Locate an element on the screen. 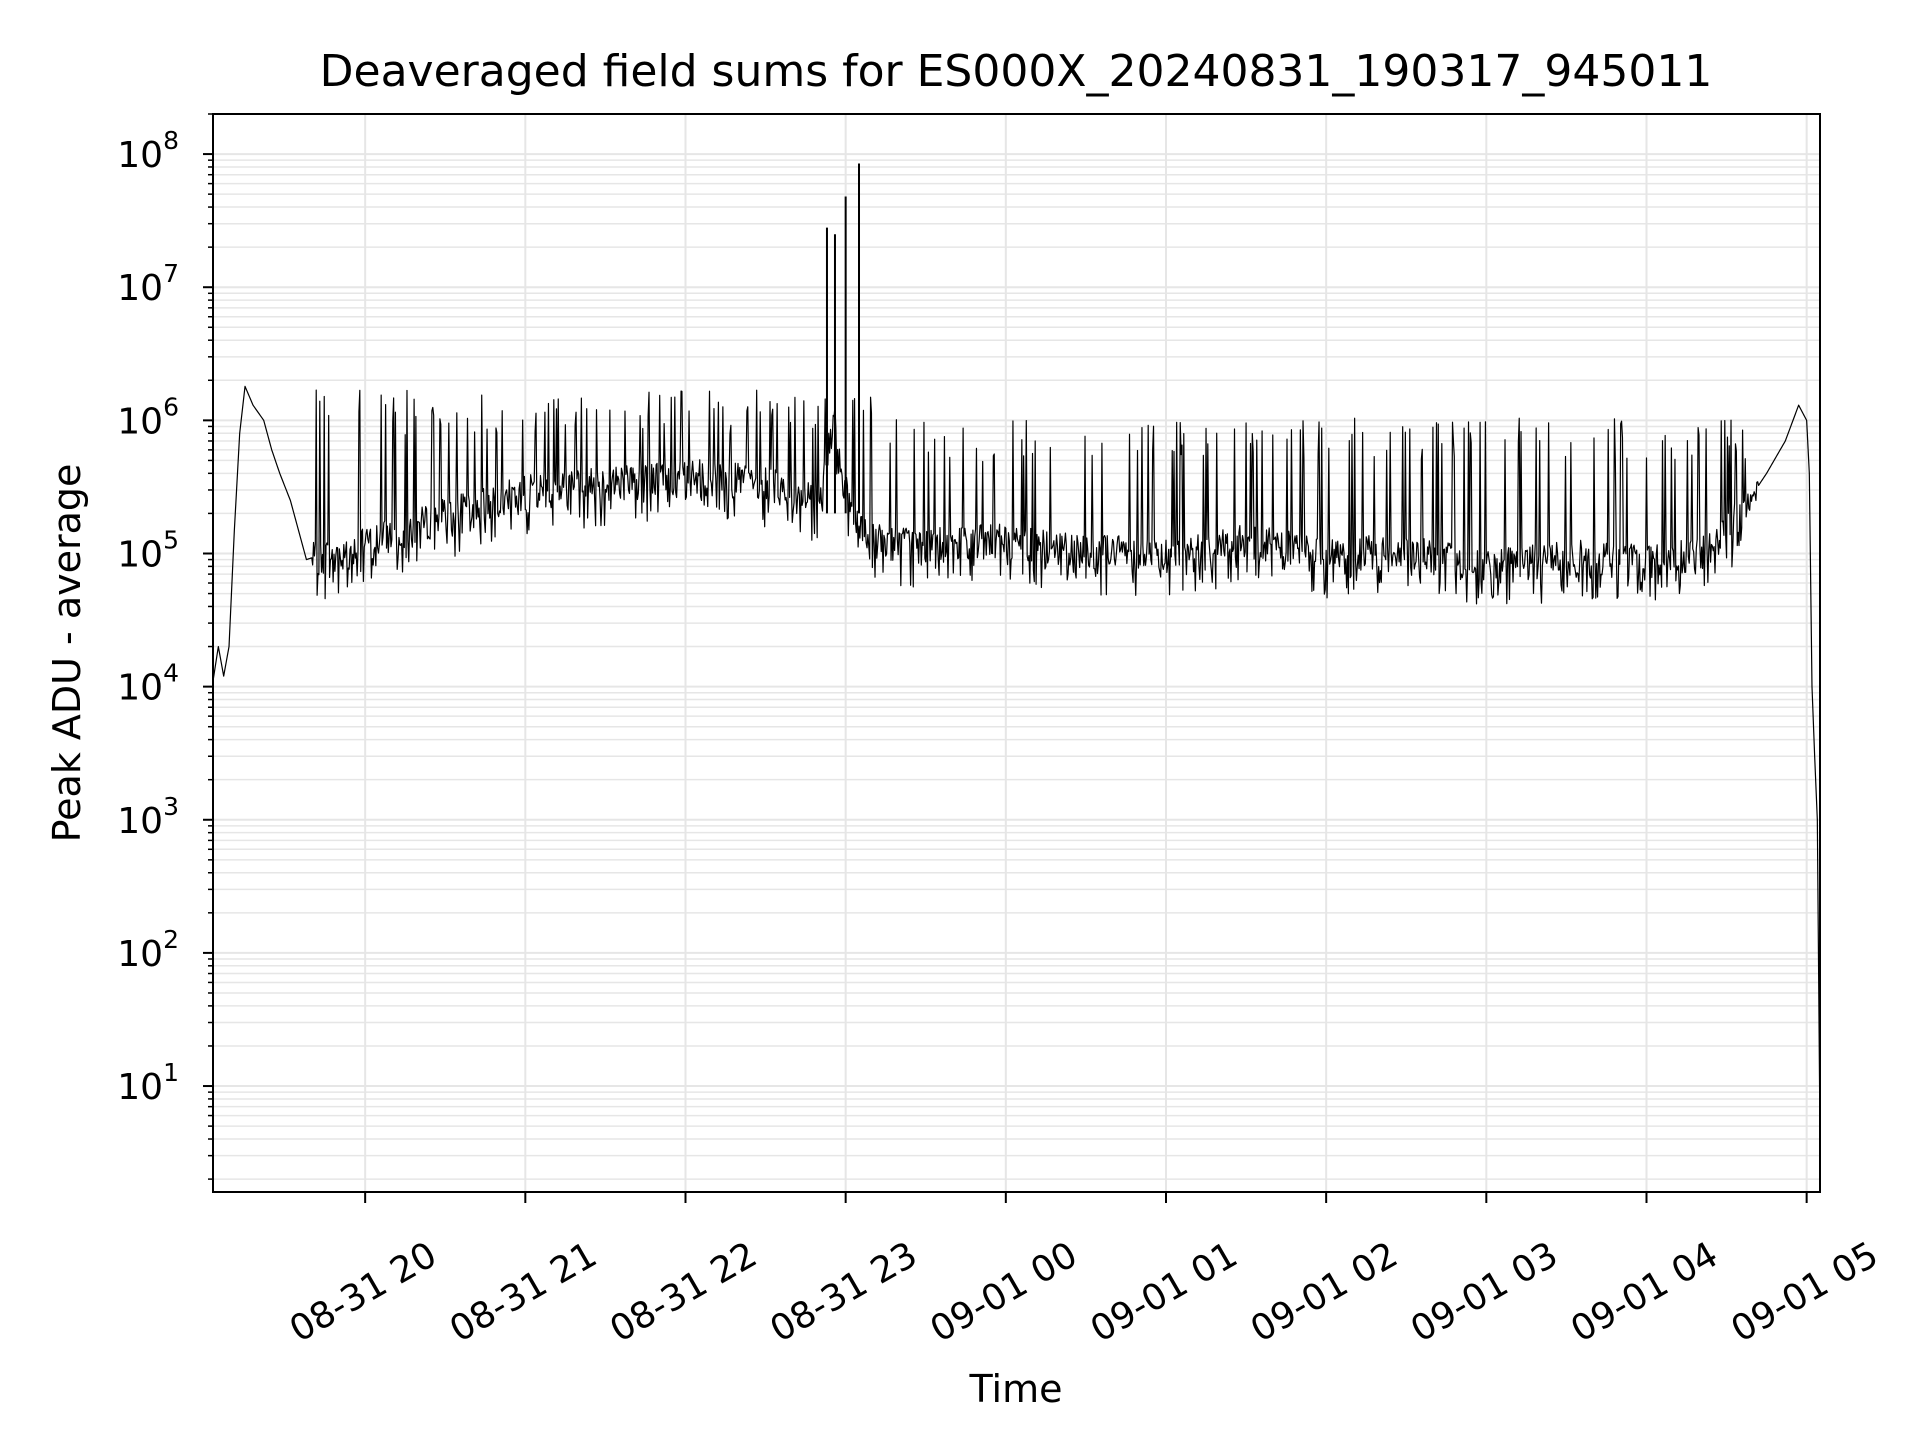 This screenshot has width=1920, height=1440. y-tick-label: 10³ is located at coordinates (148, 817).